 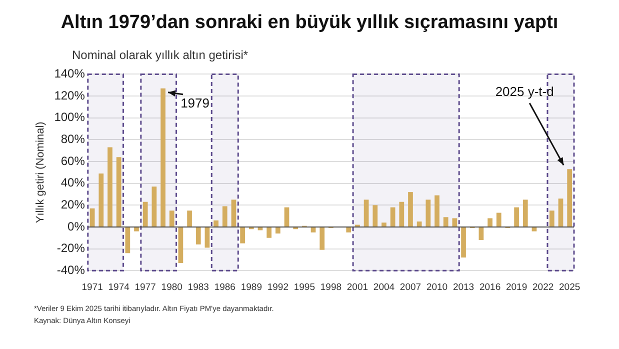 I want to click on x-tick-label: 2001, so click(x=357, y=287).